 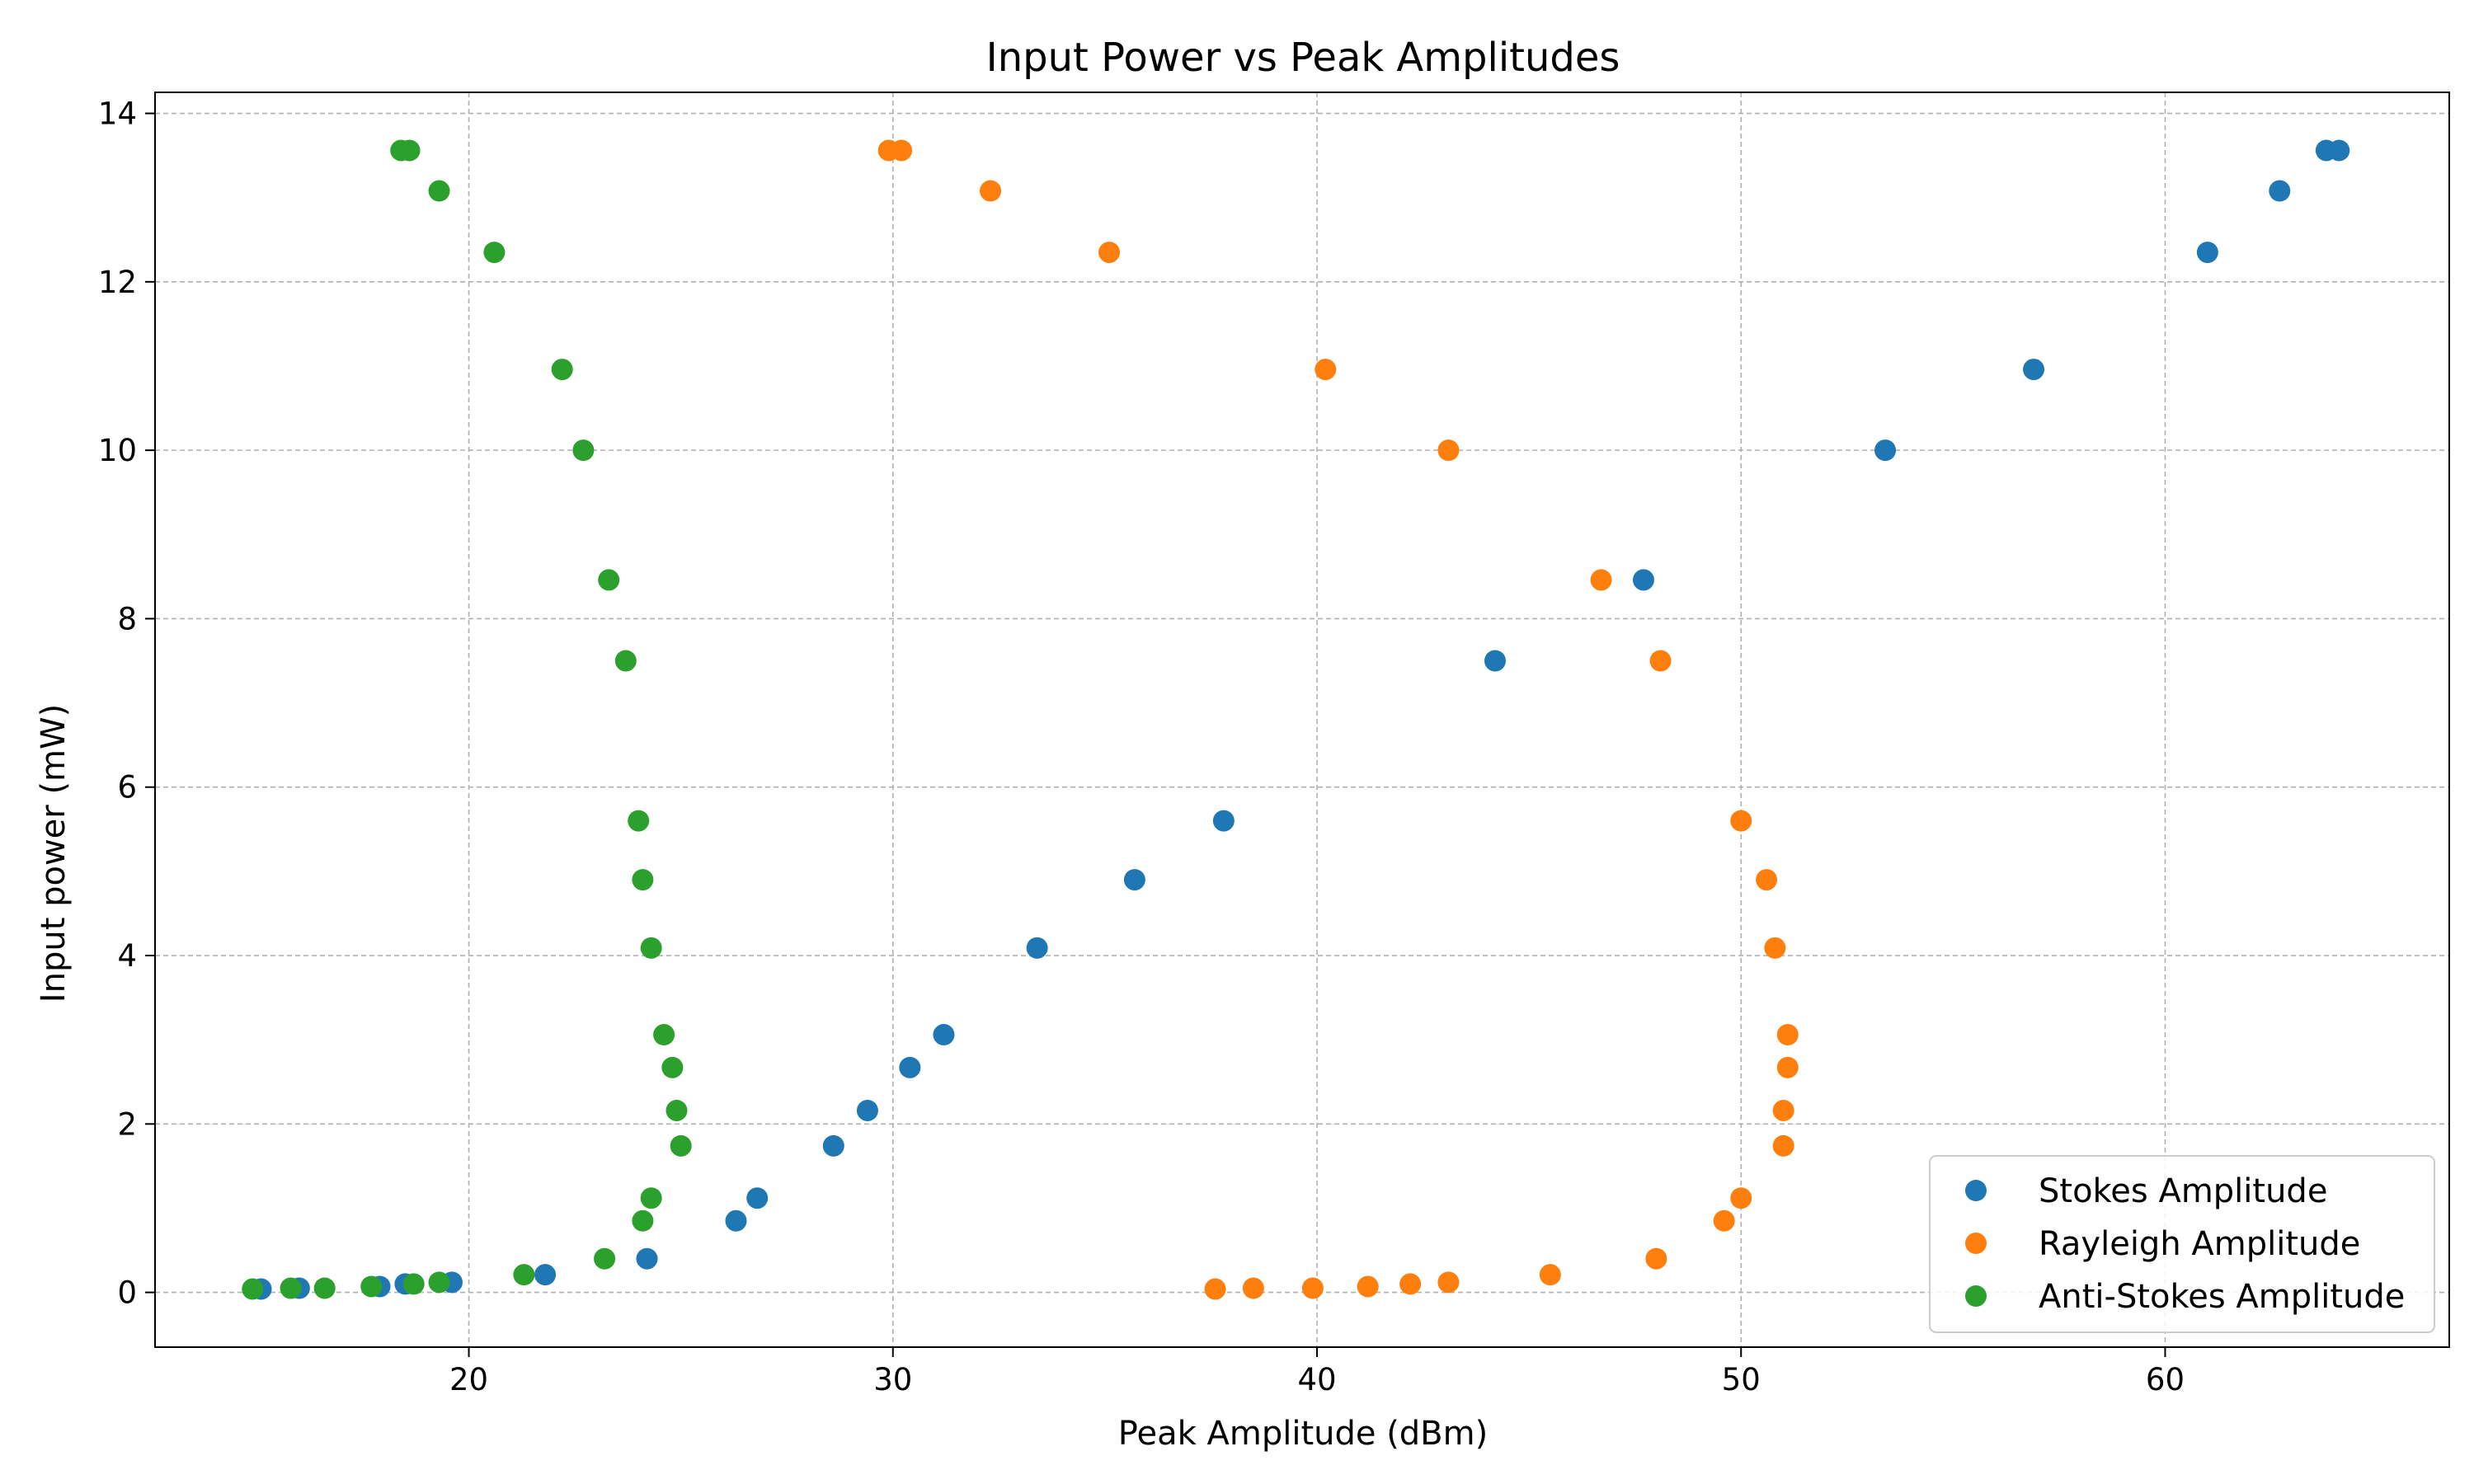 I want to click on x-axis-ticks: 20 30 40 50 60, so click(x=1317, y=1372).